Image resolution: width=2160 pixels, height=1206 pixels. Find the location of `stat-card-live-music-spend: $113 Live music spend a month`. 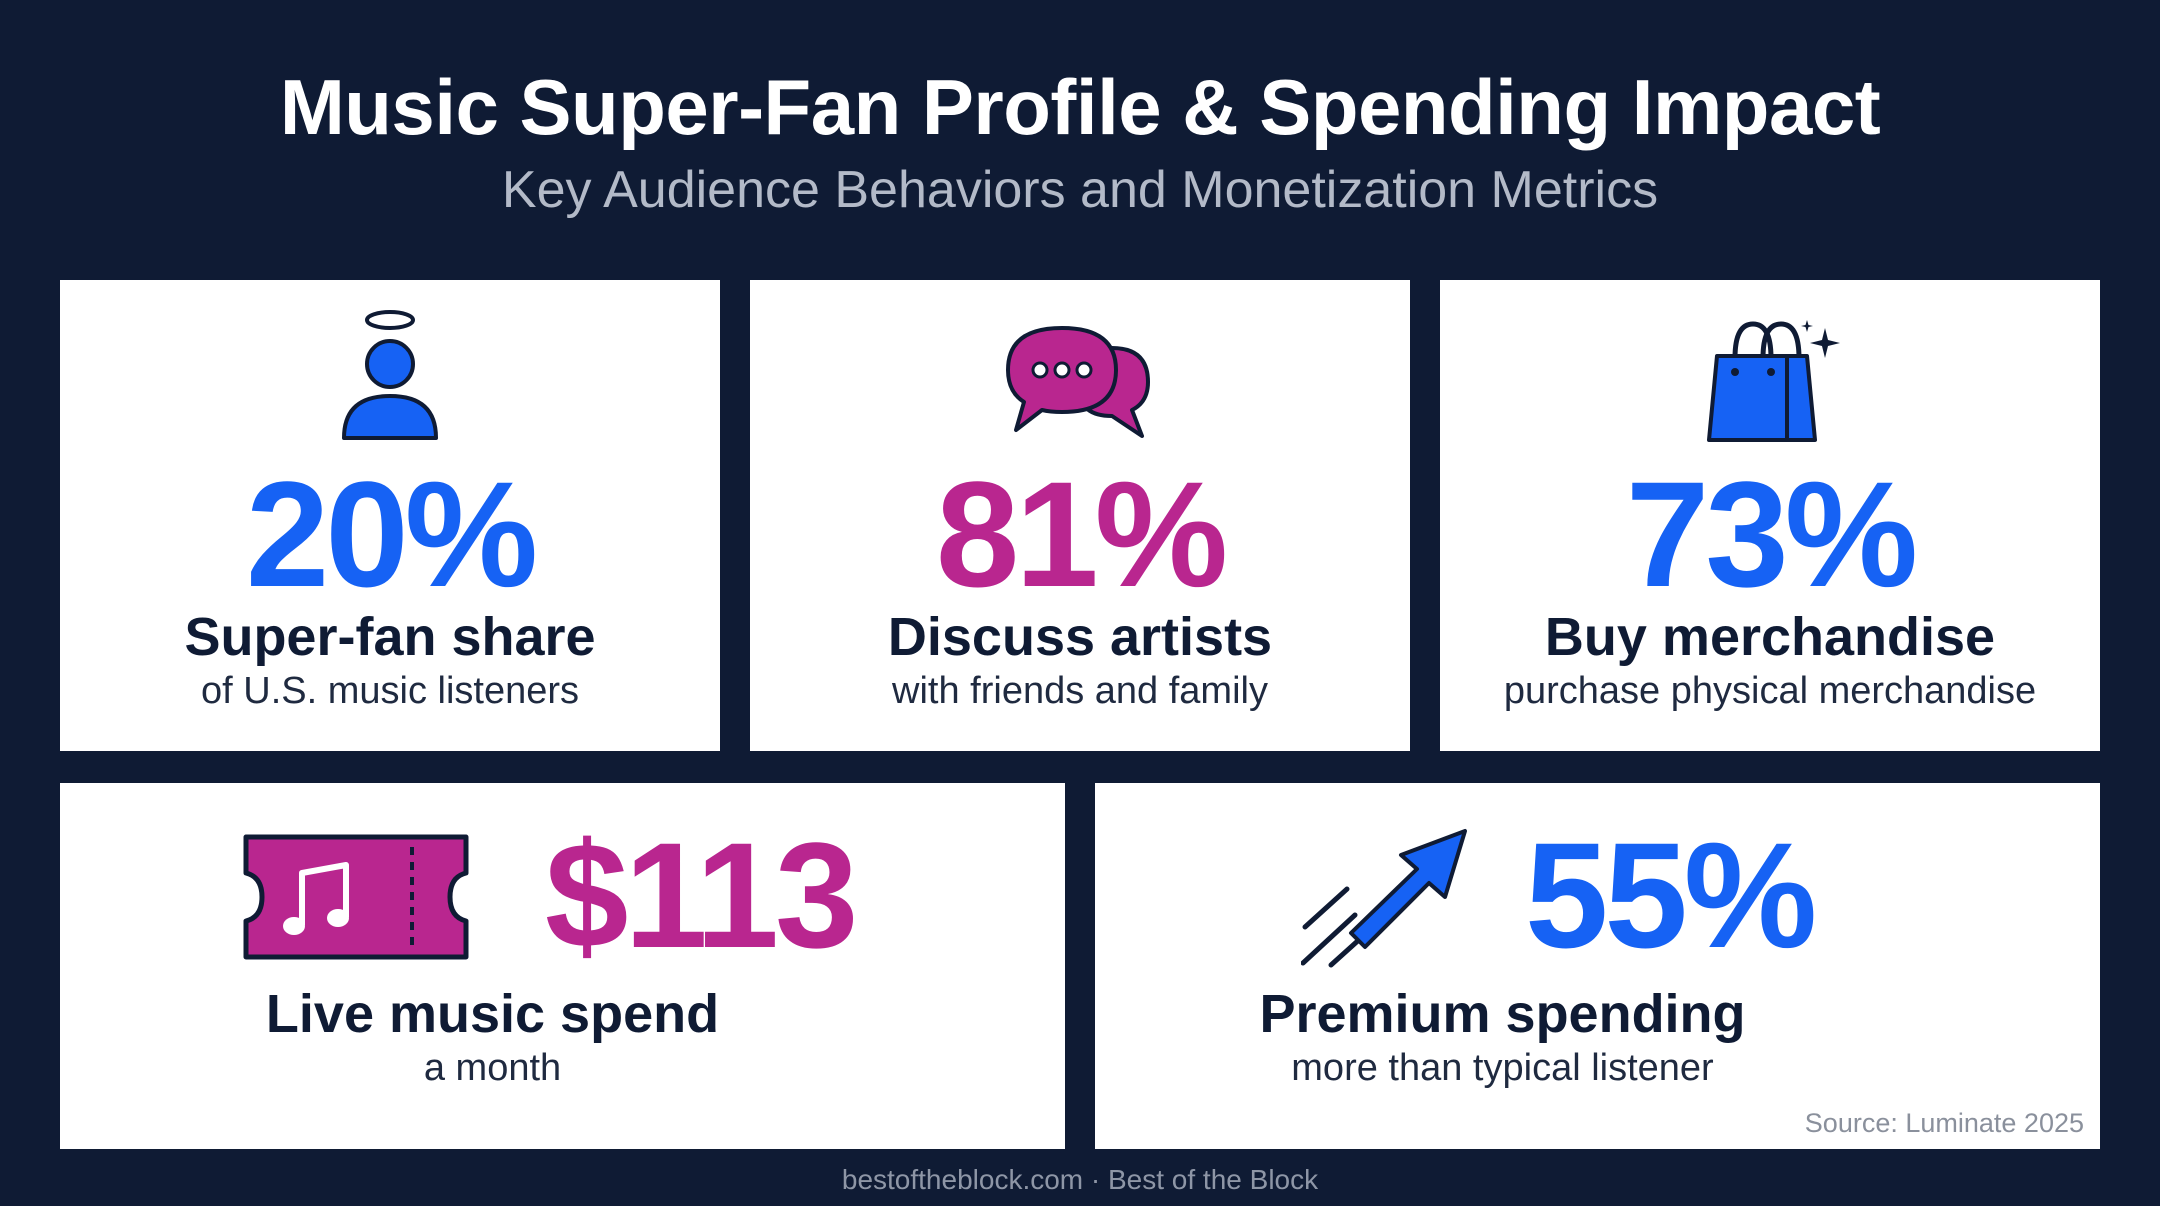

stat-card-live-music-spend: $113 Live music spend a month is located at coordinates (562, 966).